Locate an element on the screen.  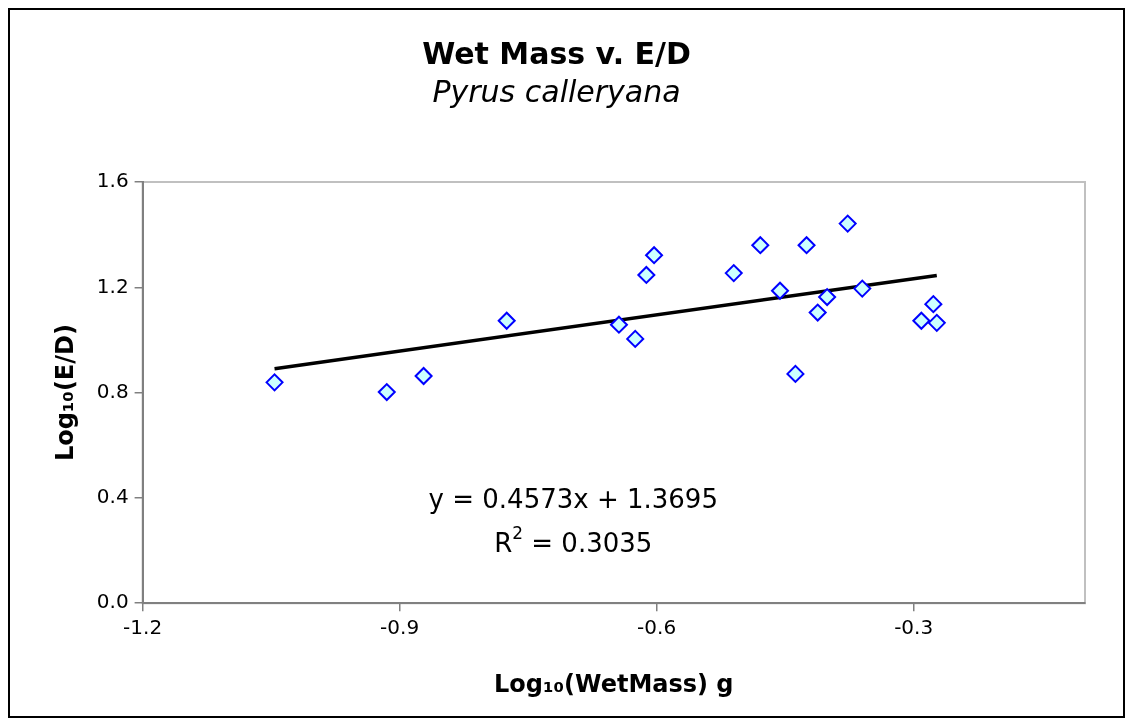
x-axis-title: Log₁₀(WetMass) g is located at coordinates (614, 683).